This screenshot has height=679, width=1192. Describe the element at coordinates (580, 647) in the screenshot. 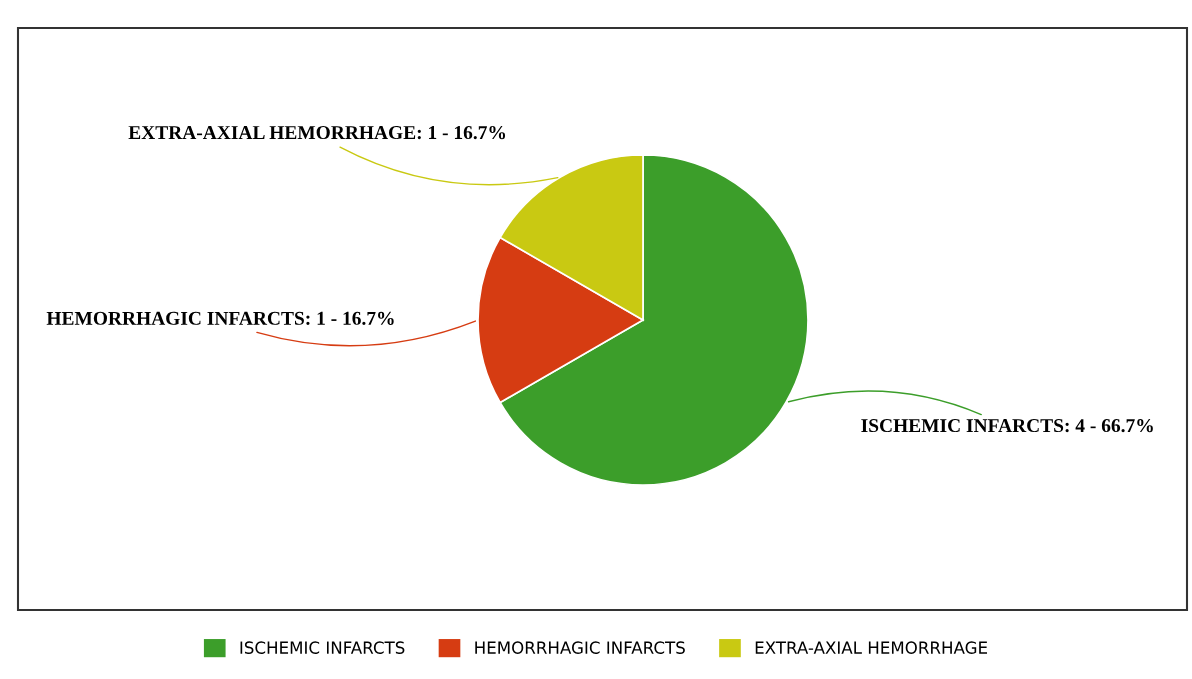

I see `legend-label: HEMORRHAGIC INFARCTS` at that location.